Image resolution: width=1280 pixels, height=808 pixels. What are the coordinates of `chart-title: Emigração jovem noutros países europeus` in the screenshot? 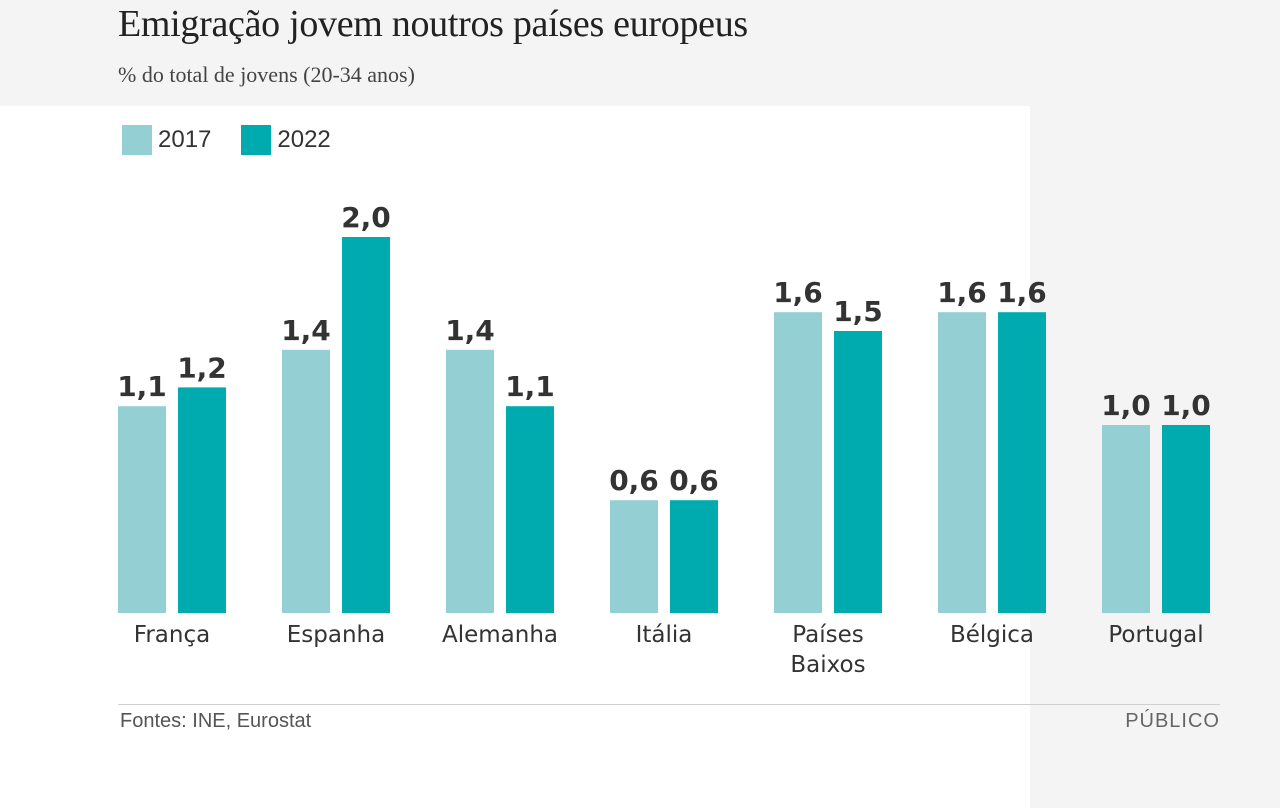 It's located at (433, 24).